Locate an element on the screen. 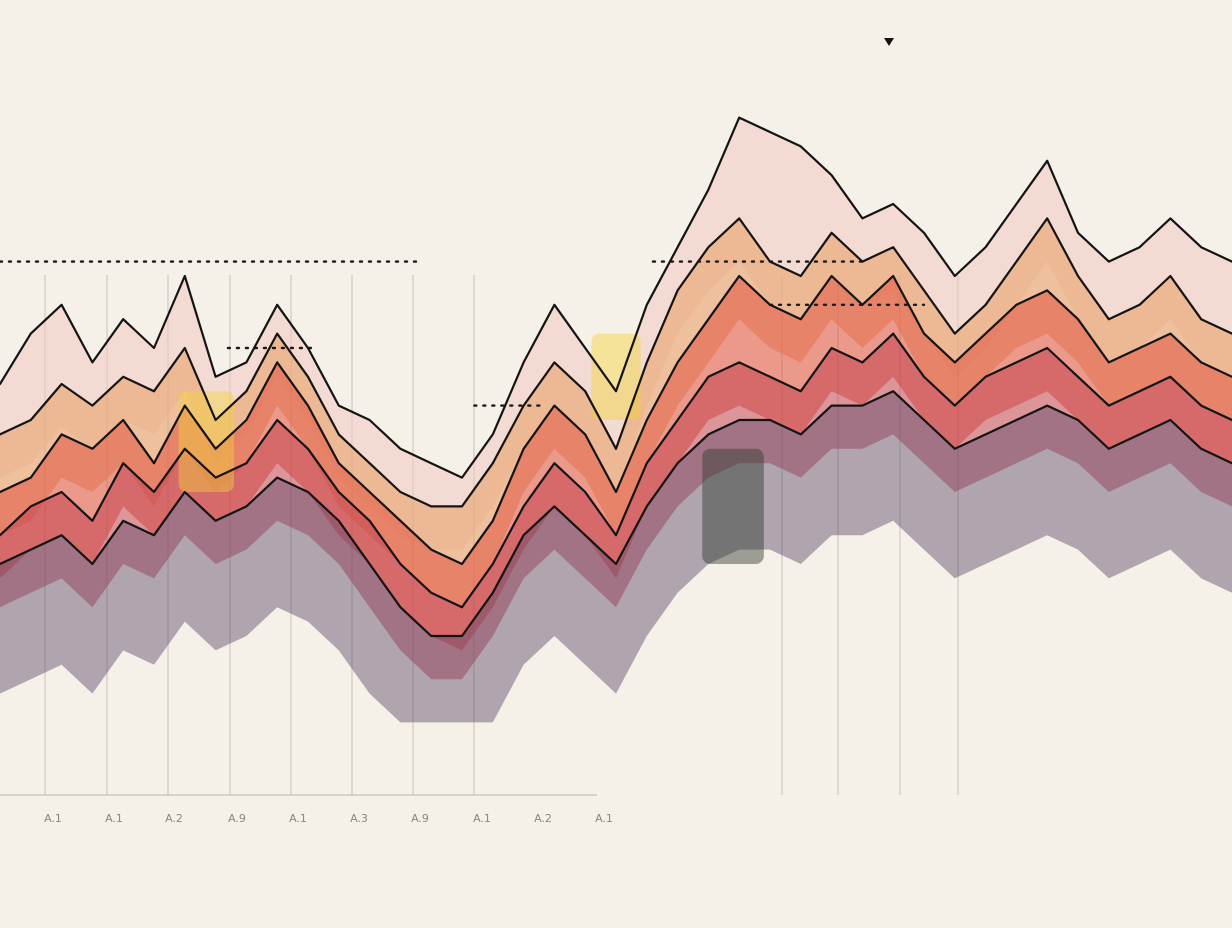 This screenshot has height=928, width=1232. dotted-guides is located at coordinates (463, 333).